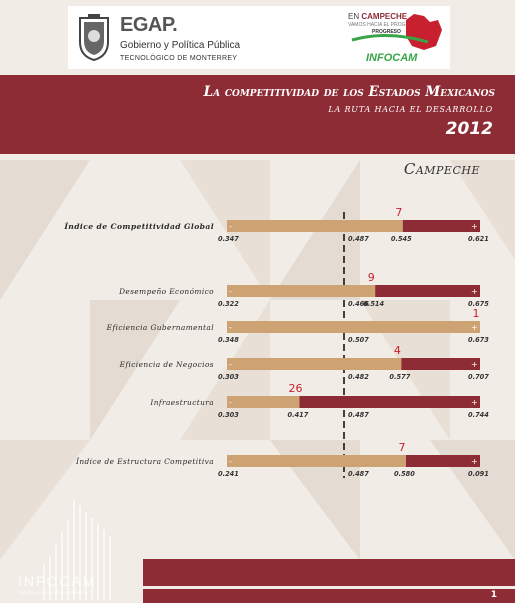 This screenshot has height=603, width=515. I want to click on min-label: 0.347, so click(228, 239).